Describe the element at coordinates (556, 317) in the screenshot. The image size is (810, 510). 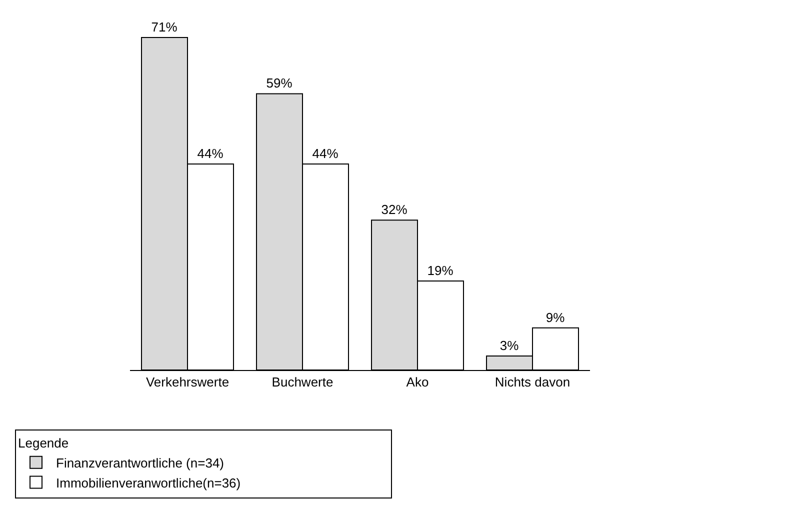
I see `data-label: 9%` at that location.